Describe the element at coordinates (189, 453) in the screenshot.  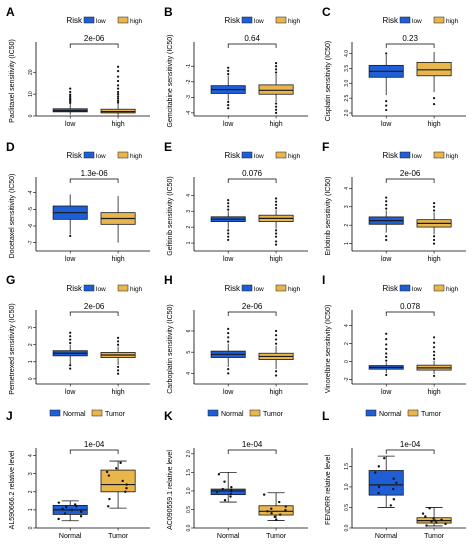
I see `y-tick-label: 2.0` at that location.